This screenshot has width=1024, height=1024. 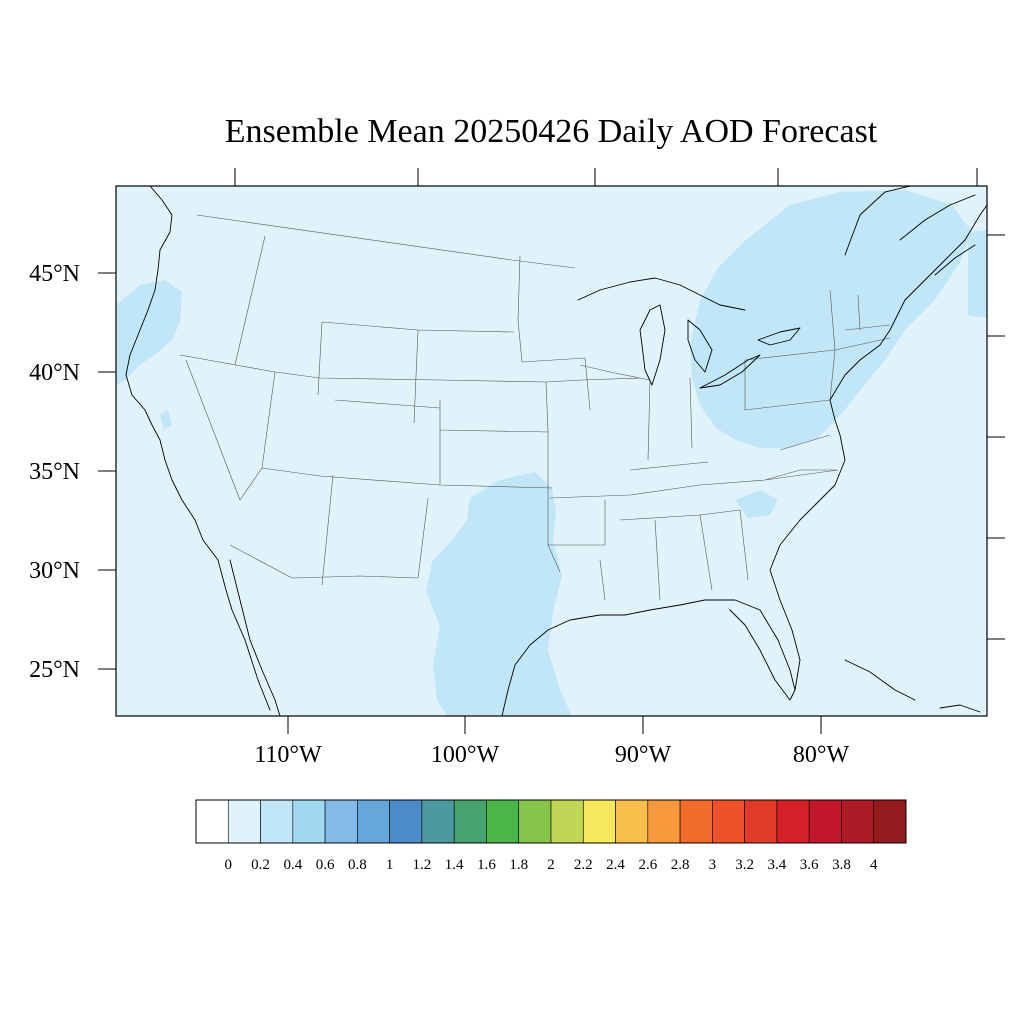 I want to click on colorbar-label: 3.6, so click(x=809, y=865).